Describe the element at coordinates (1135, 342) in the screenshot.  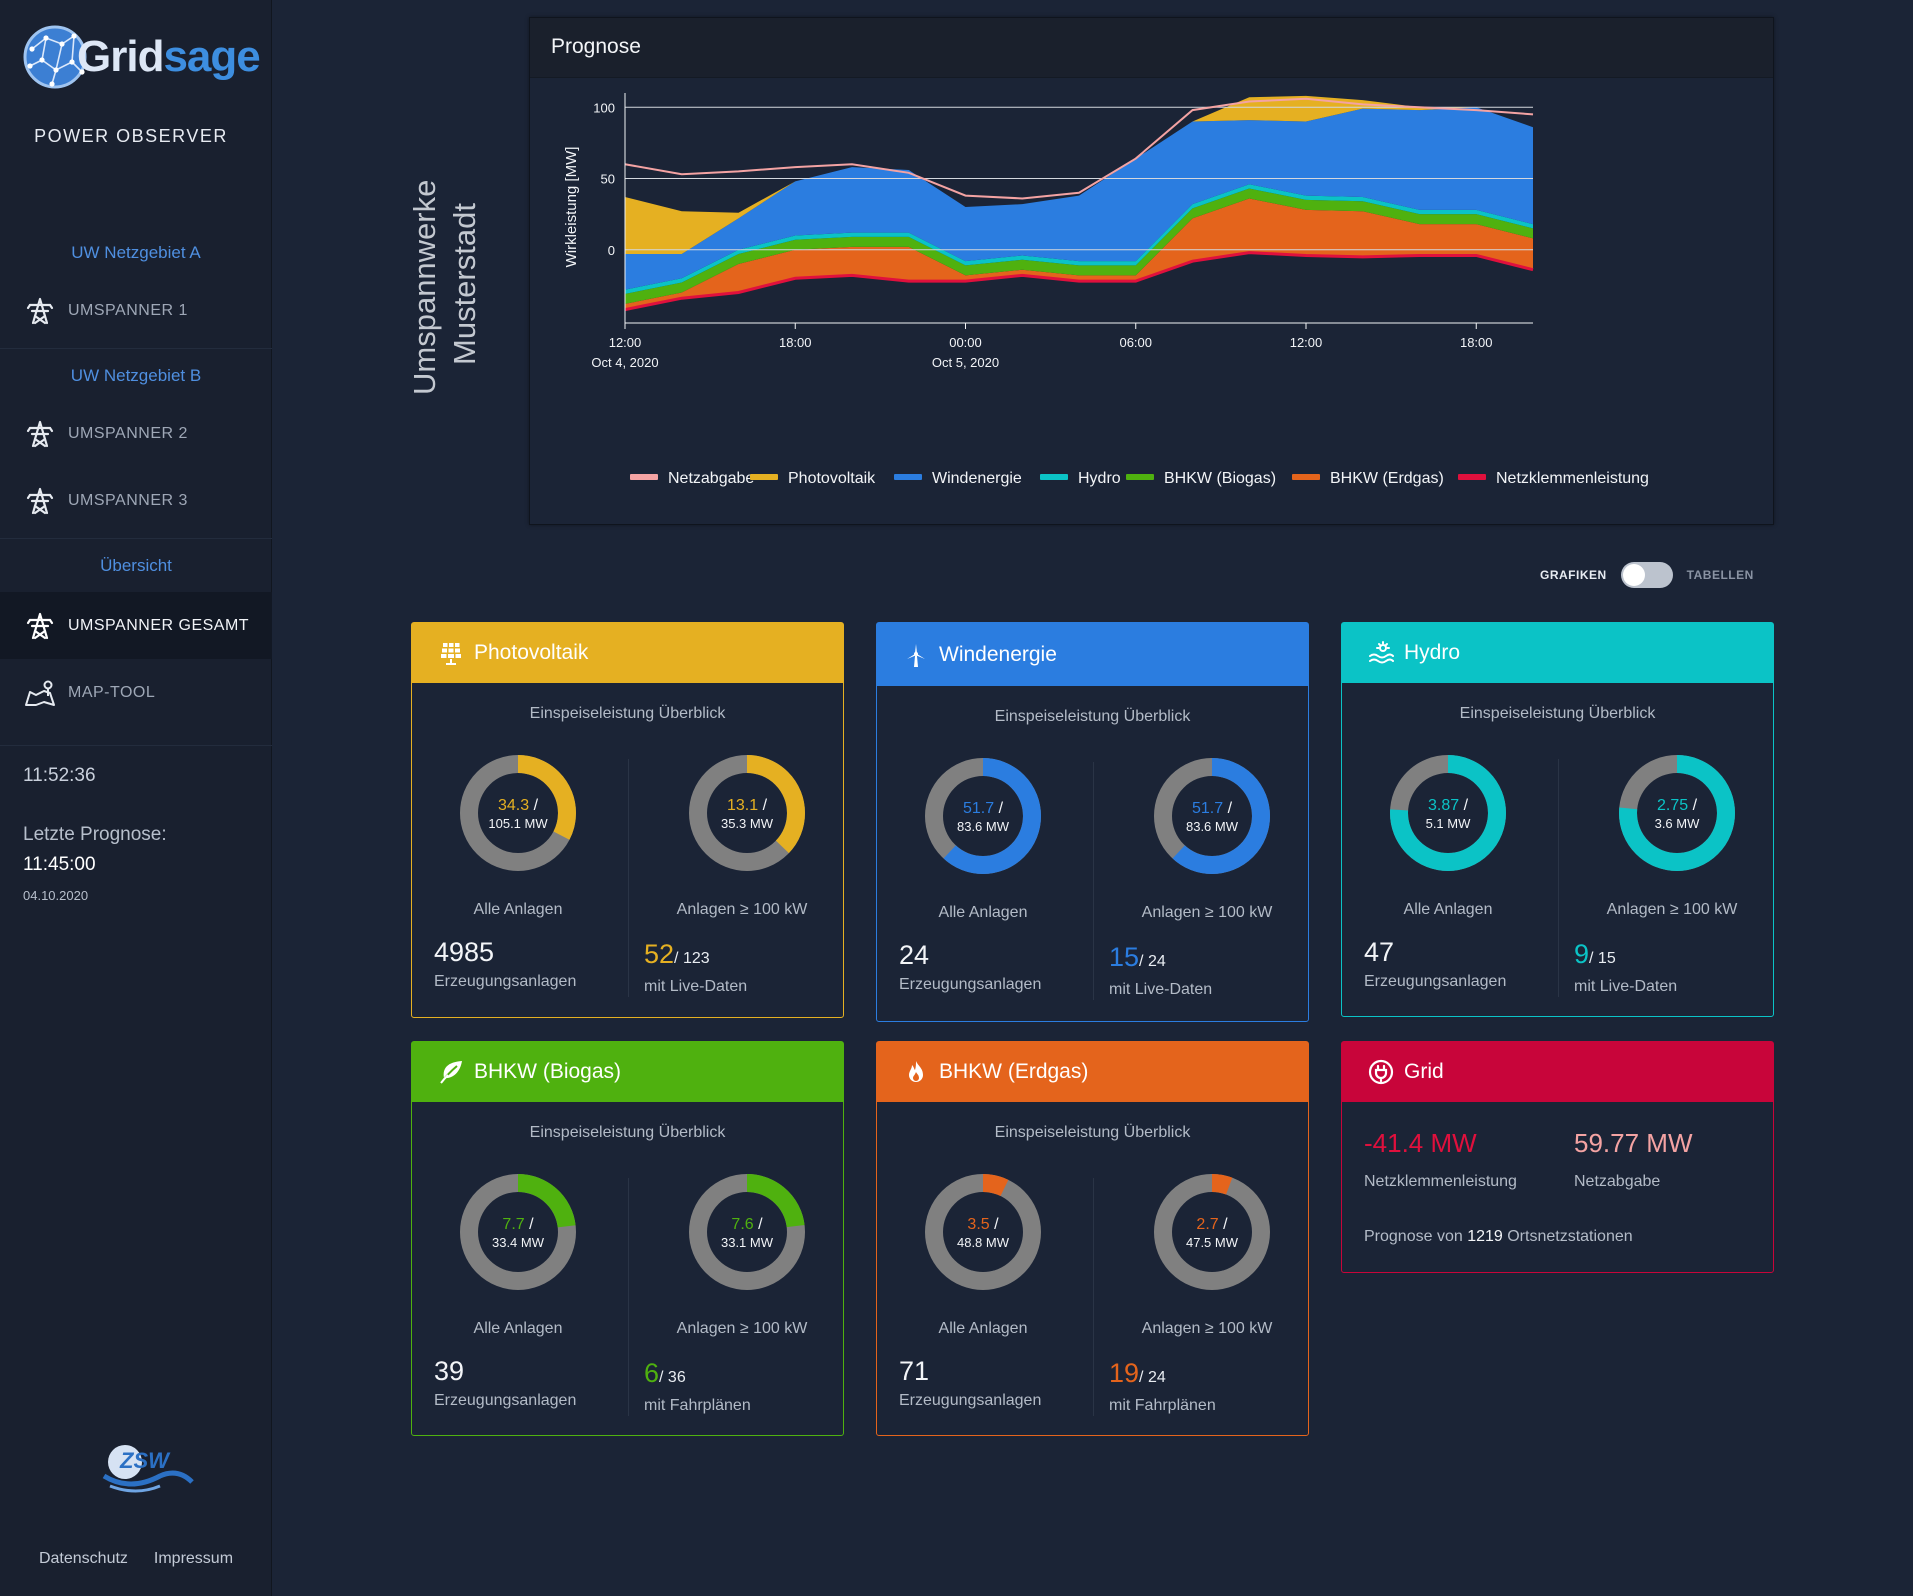
I see `x-tick-label: 06:00` at that location.